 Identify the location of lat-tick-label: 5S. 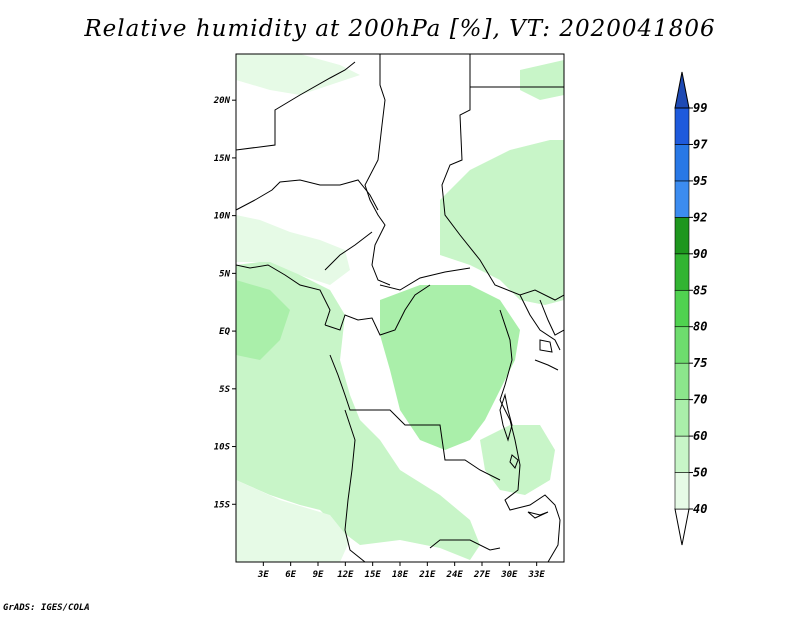
(224, 390).